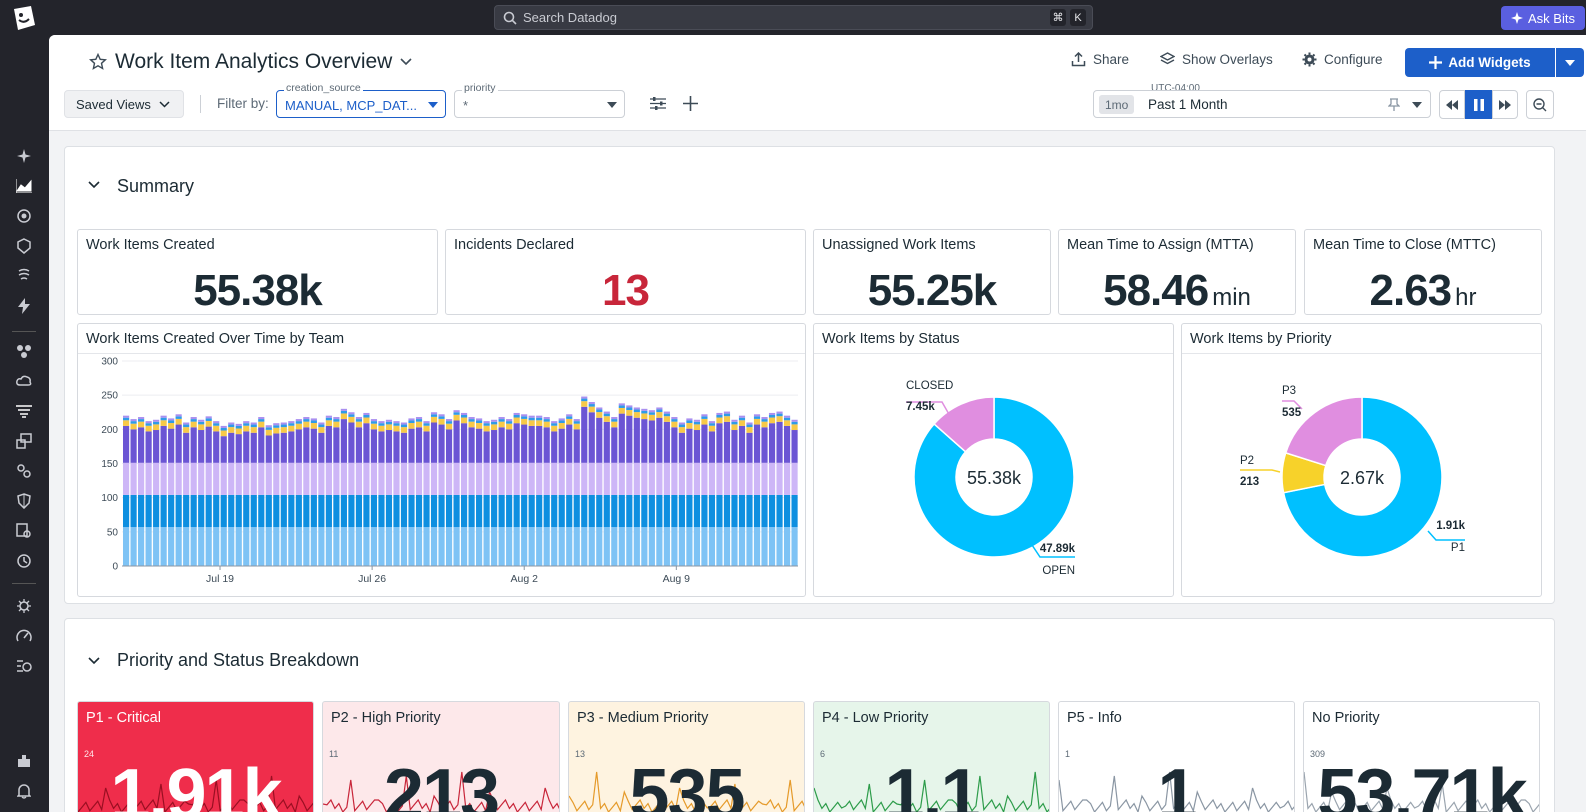  I want to click on pin-icon, so click(1394, 104).